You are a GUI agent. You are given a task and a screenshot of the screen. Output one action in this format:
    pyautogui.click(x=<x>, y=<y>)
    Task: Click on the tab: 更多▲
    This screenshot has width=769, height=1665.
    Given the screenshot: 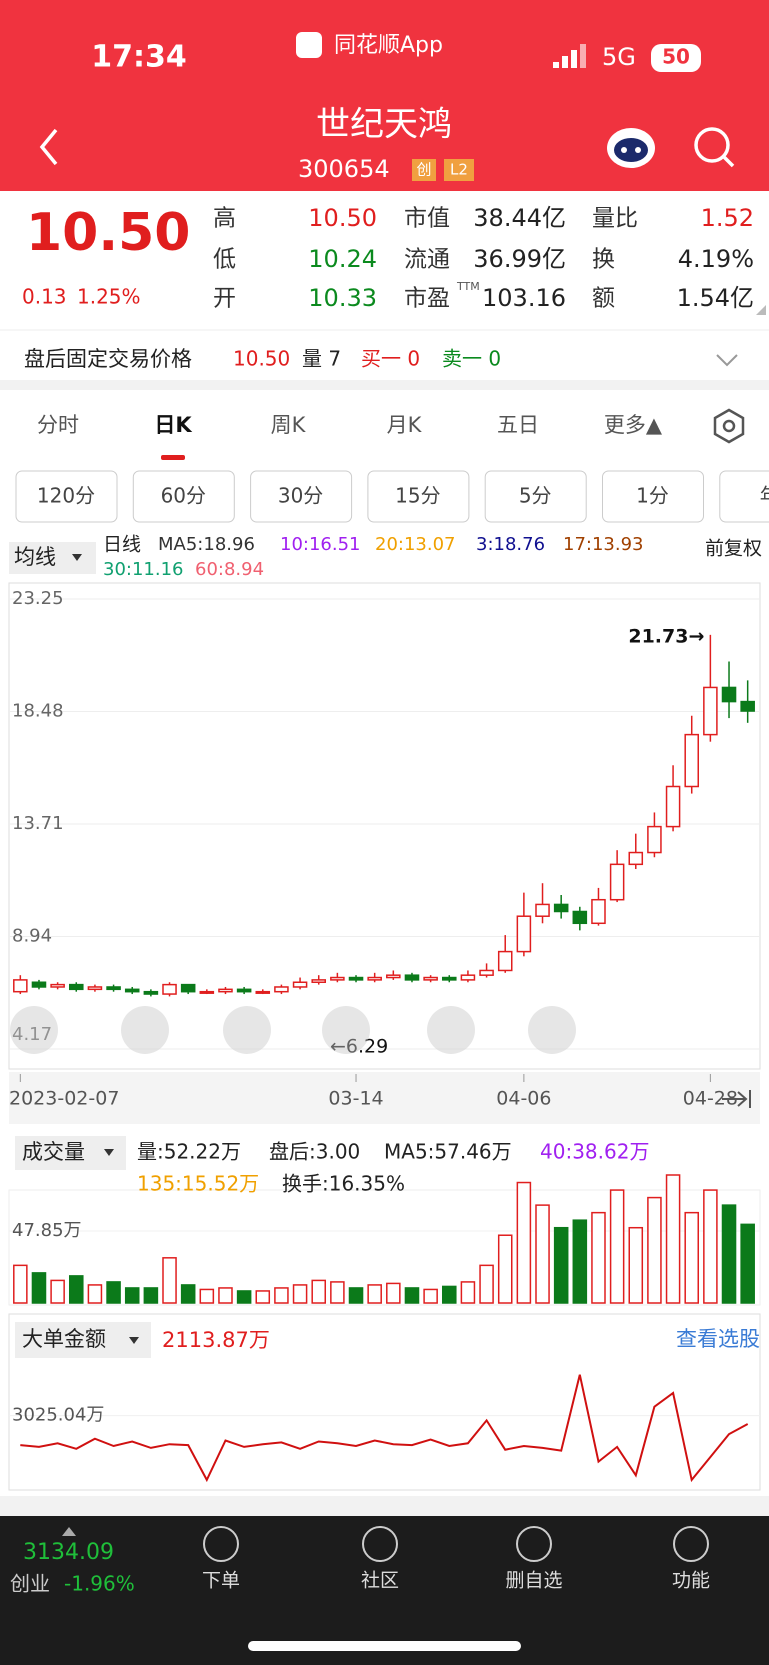 What is the action you would take?
    pyautogui.click(x=633, y=425)
    